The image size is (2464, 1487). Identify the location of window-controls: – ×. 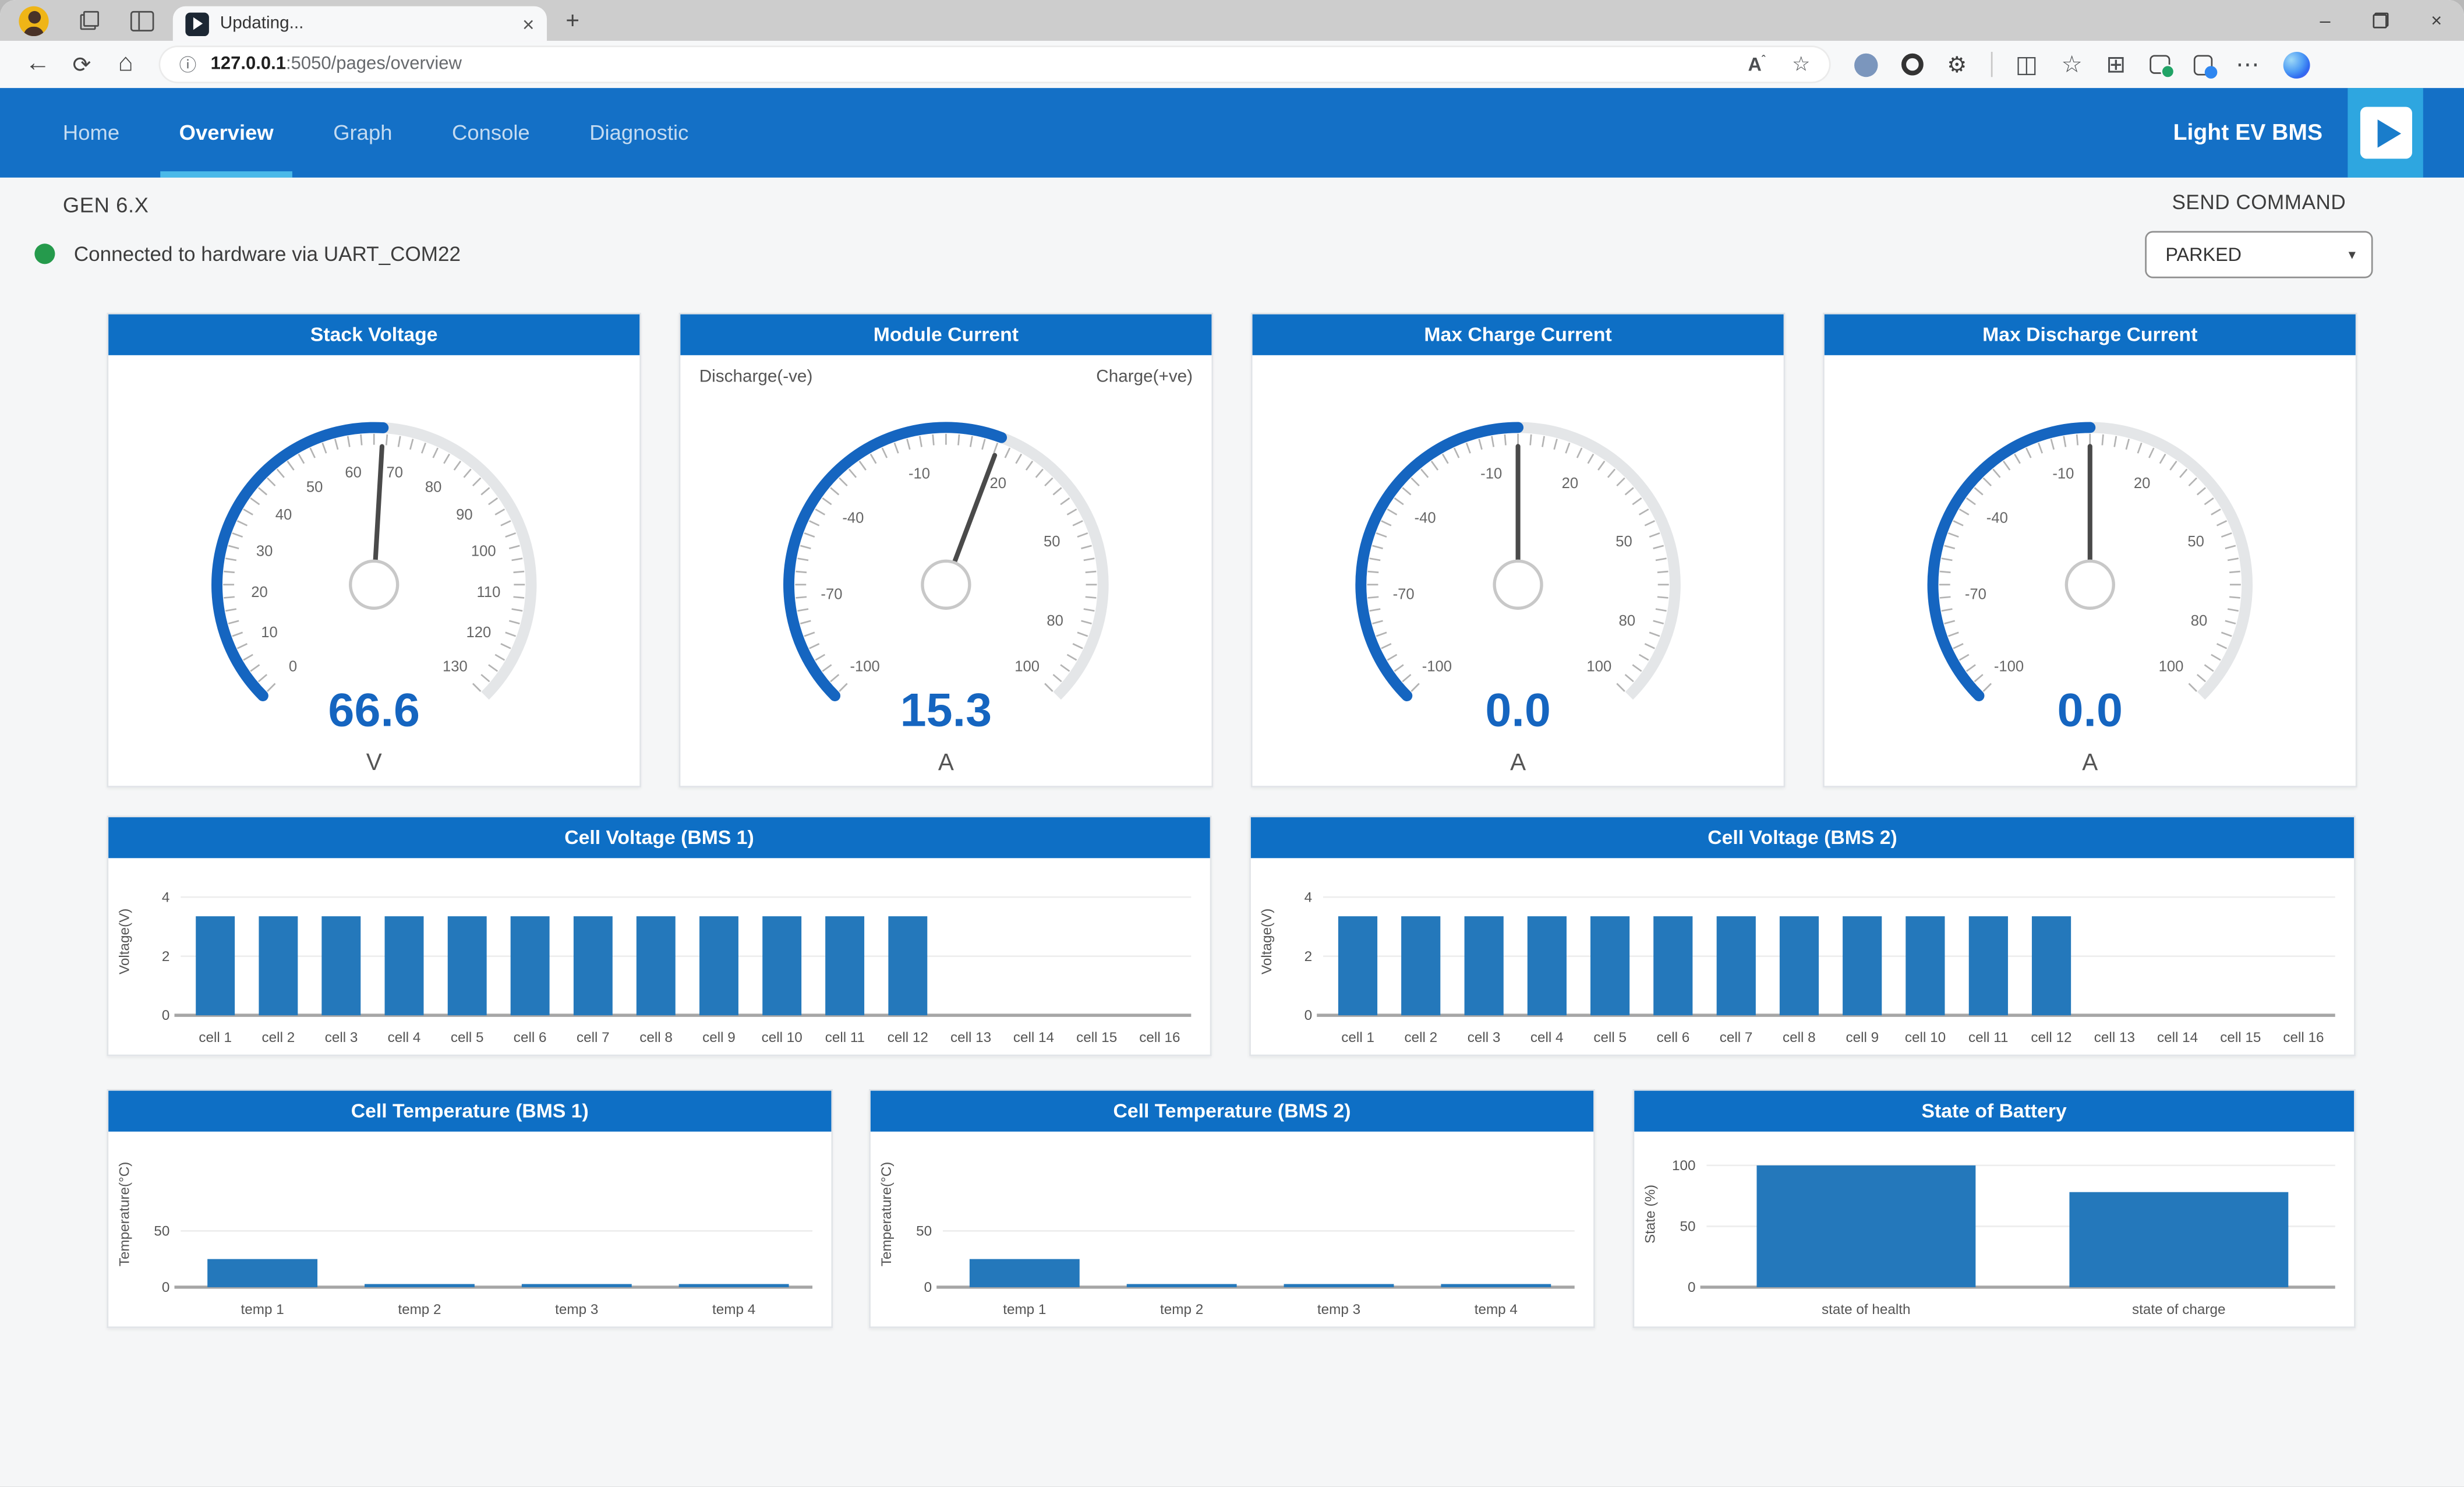
(2381, 20).